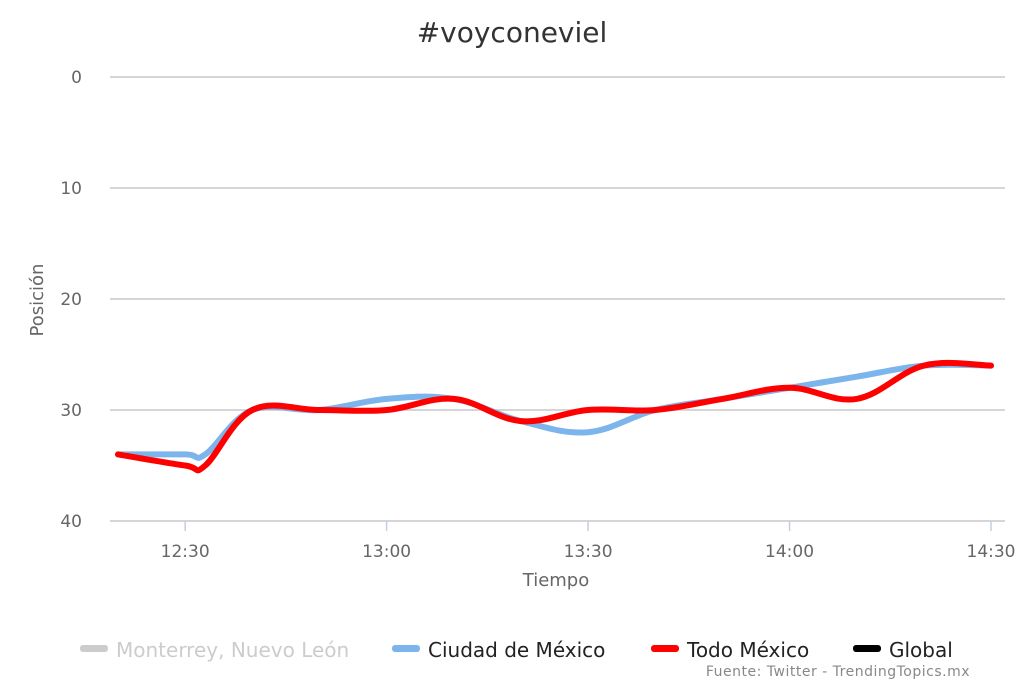 The width and height of the screenshot is (1024, 683). I want to click on legend-item-todo-mexico: Todo México, so click(730, 650).